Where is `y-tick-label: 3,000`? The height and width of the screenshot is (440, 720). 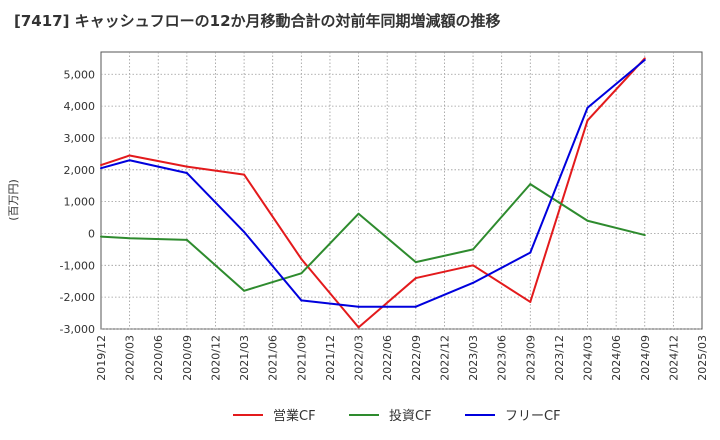
y-tick-label: 3,000 is located at coordinates (80, 138).